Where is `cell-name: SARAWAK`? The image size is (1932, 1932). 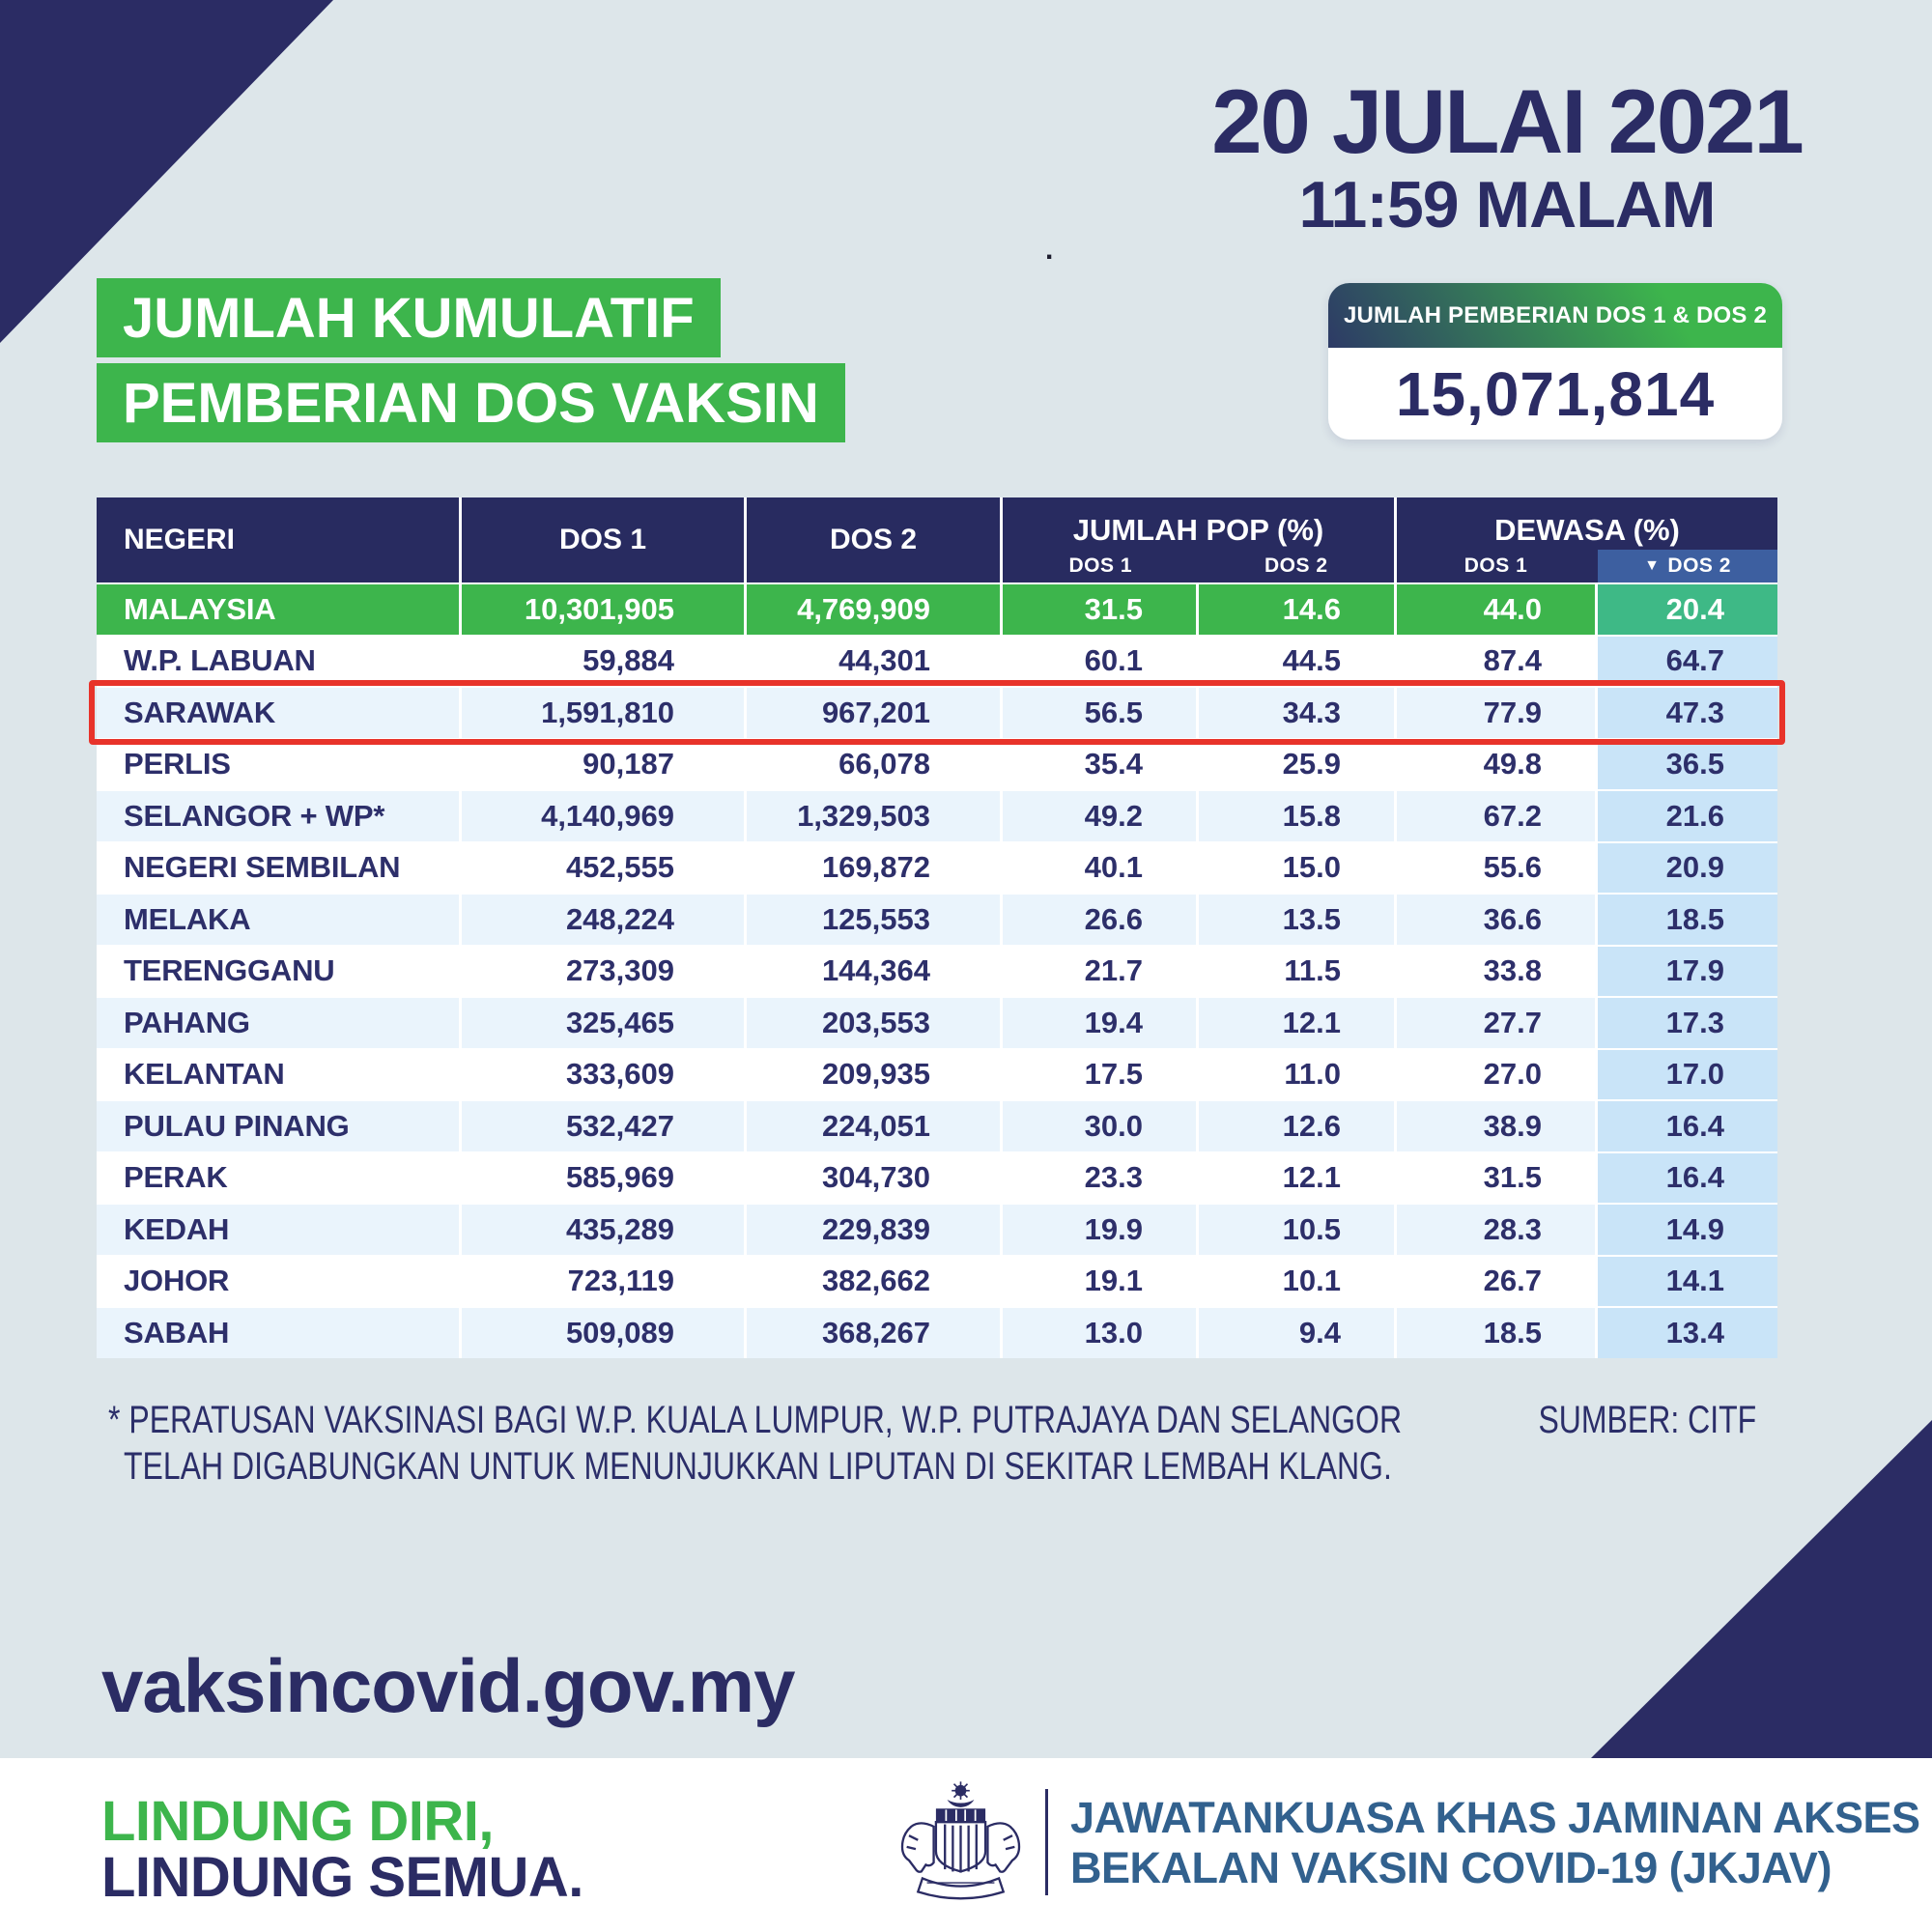 cell-name: SARAWAK is located at coordinates (278, 713).